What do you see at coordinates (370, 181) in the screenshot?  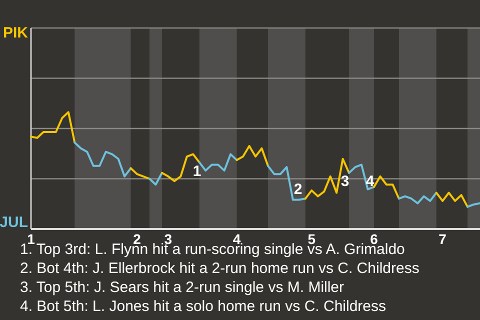 I see `annotation: 4` at bounding box center [370, 181].